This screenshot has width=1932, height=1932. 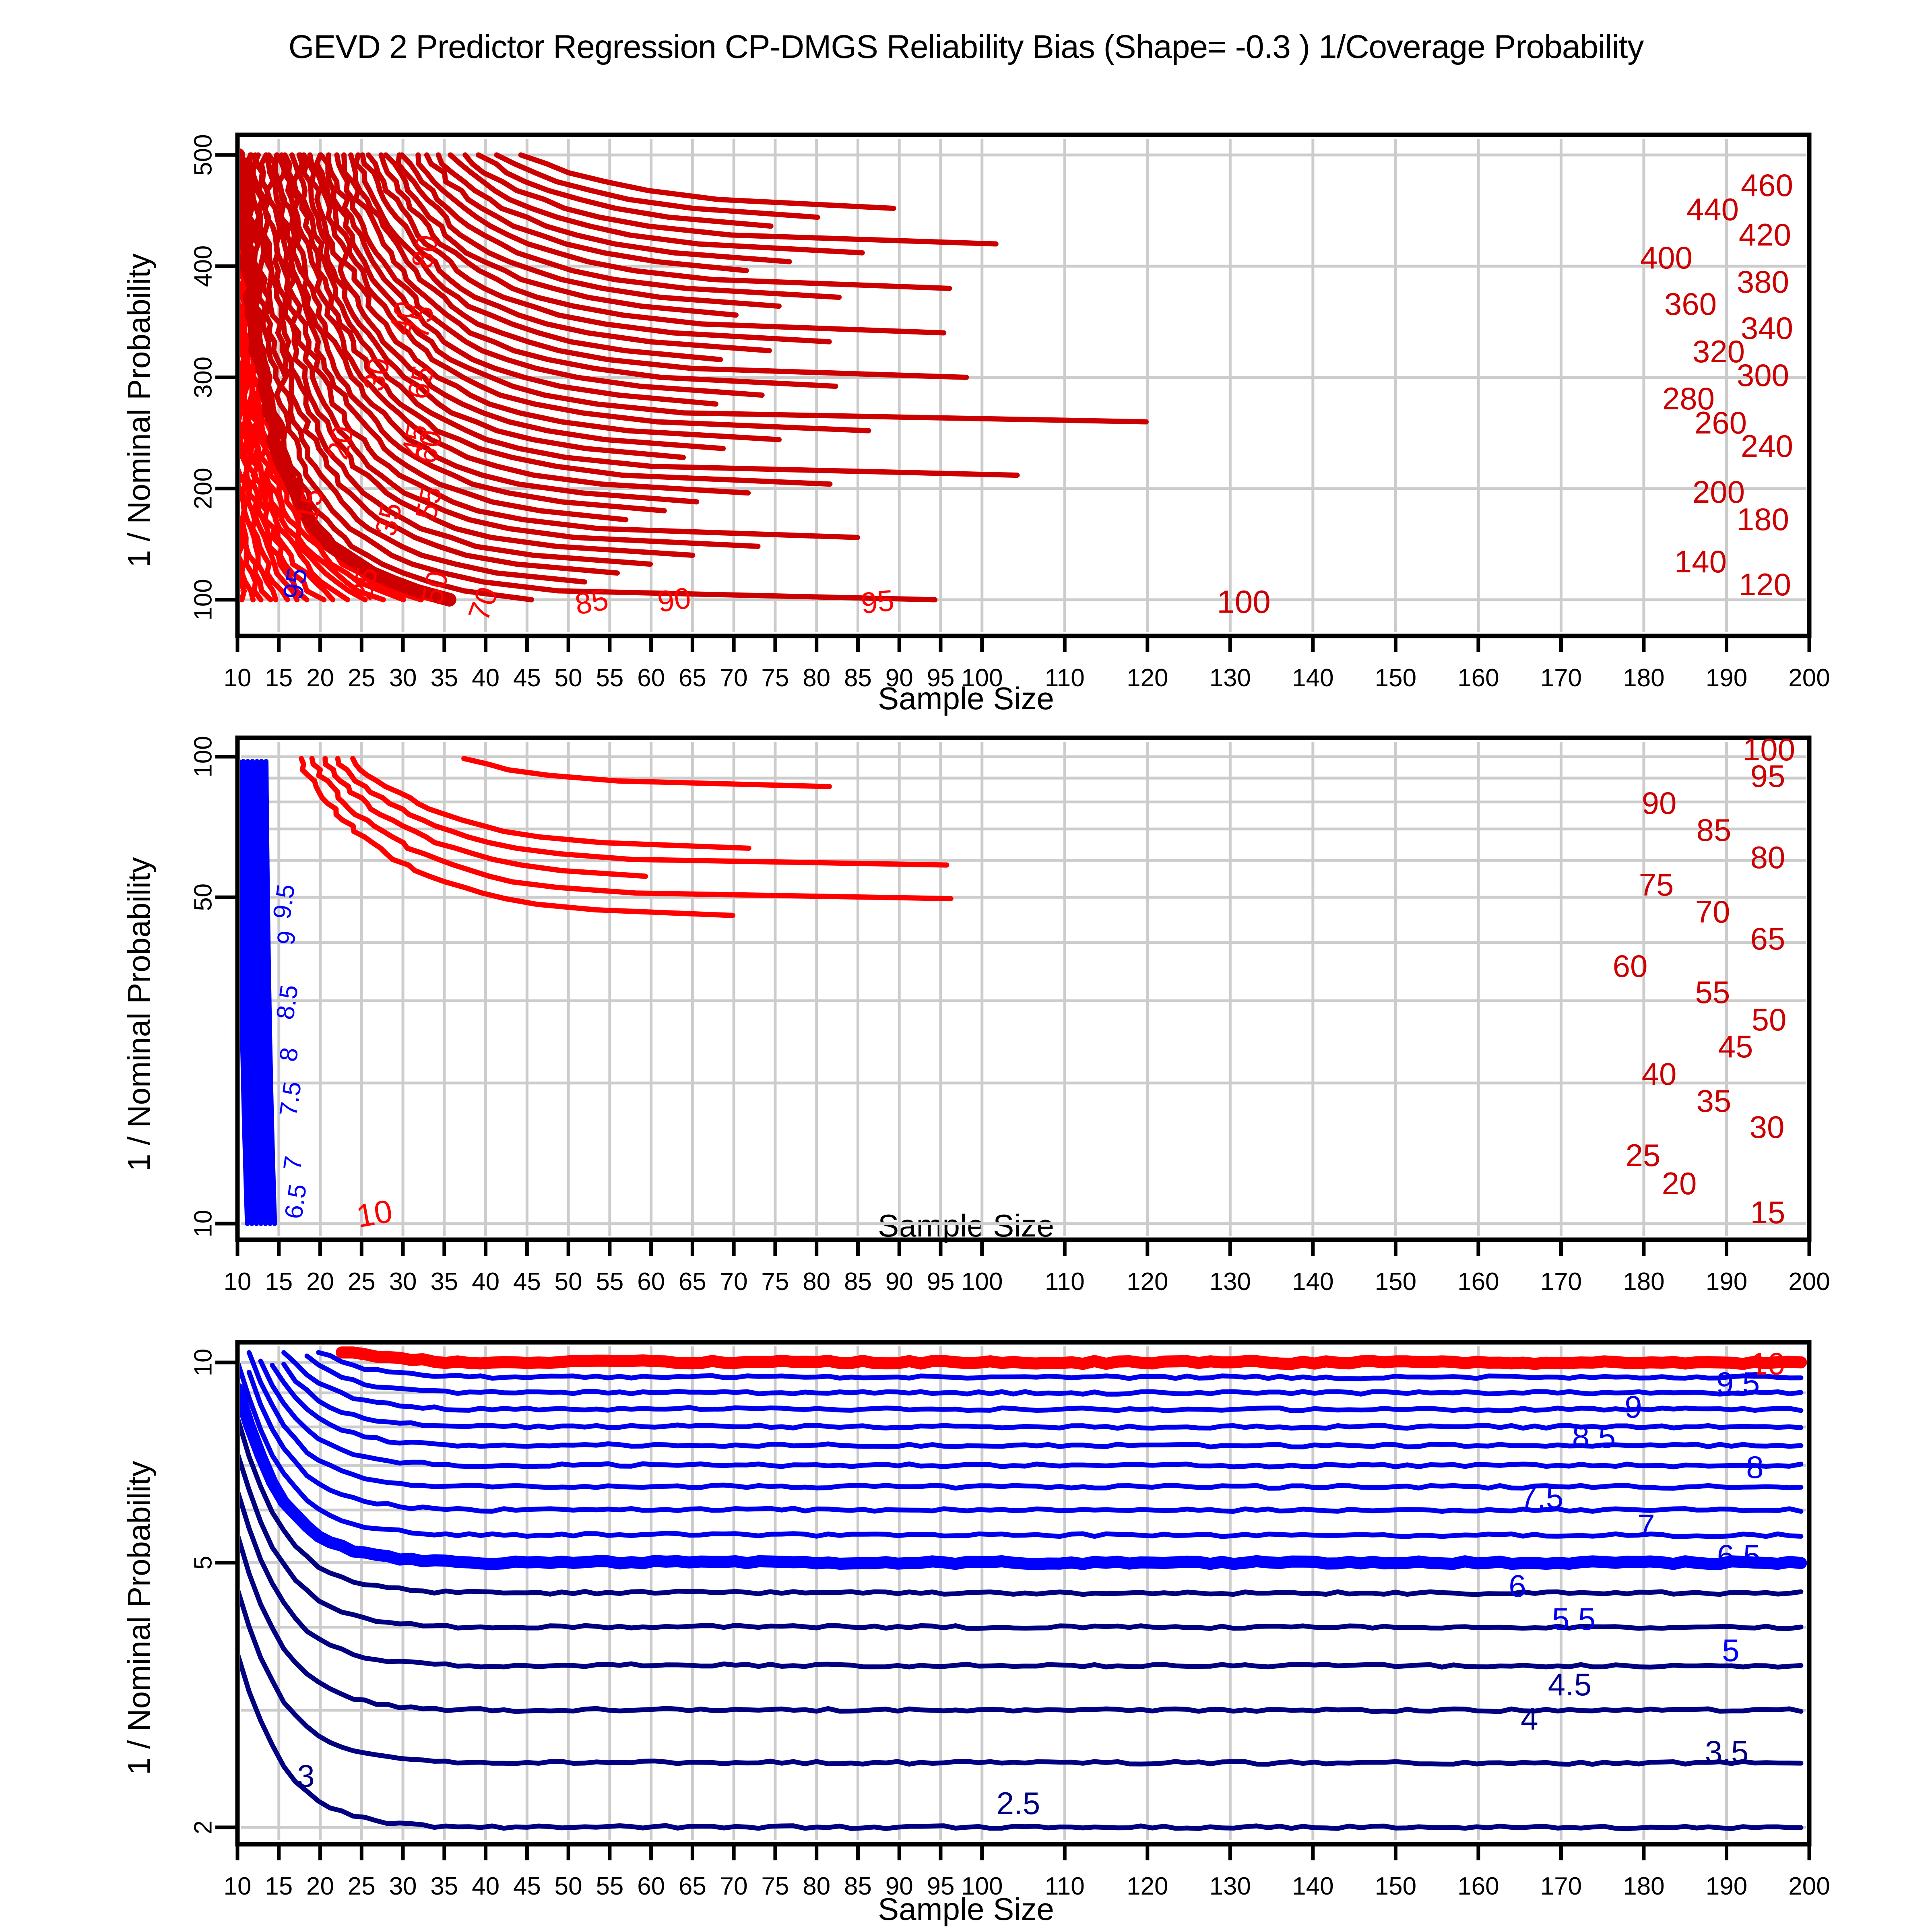 What do you see at coordinates (1768, 776) in the screenshot?
I see `contour-right-label-95: 95` at bounding box center [1768, 776].